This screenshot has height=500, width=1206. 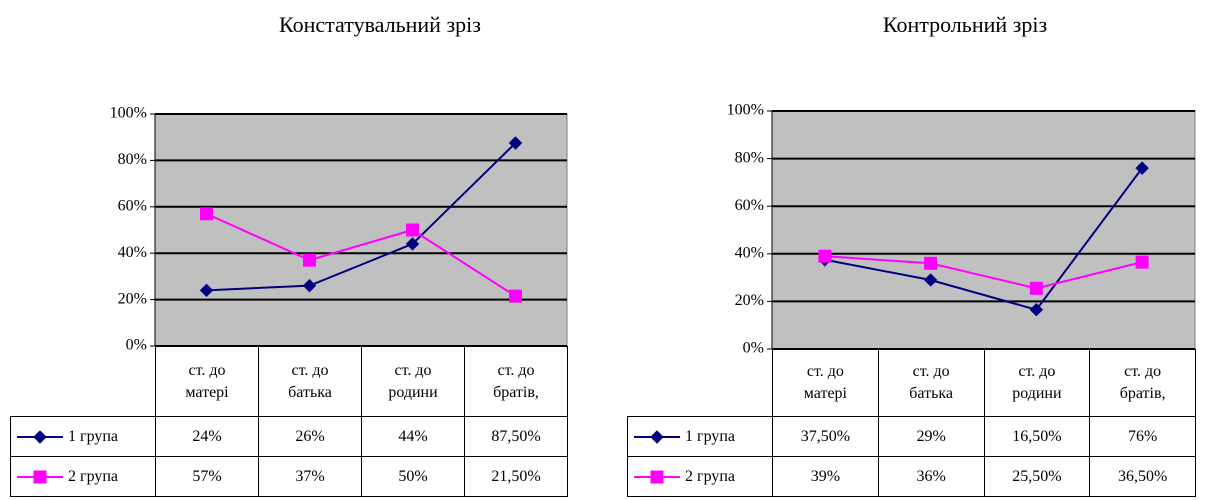 What do you see at coordinates (931, 476) in the screenshot?
I see `value-cell: 36%` at bounding box center [931, 476].